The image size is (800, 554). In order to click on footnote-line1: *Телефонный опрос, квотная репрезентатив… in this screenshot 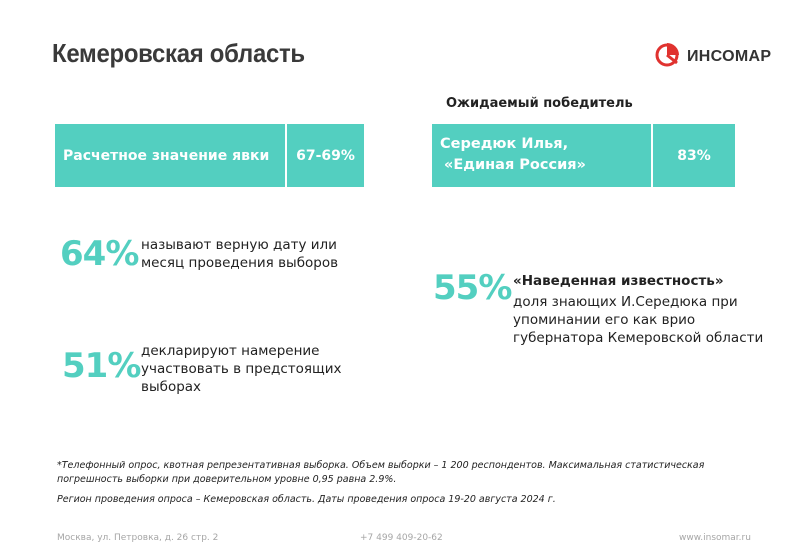, I will do `click(381, 465)`.